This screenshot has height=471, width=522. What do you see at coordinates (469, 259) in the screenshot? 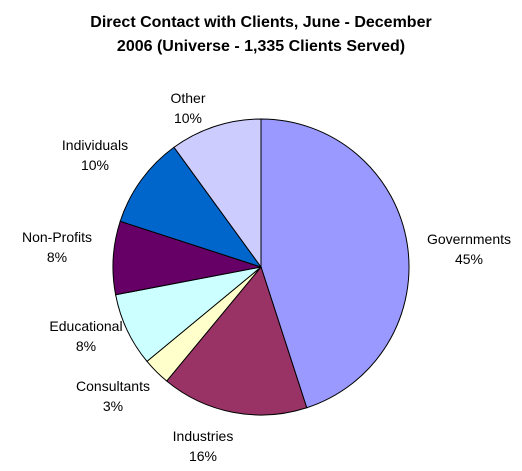
I see `slice-value-governments: 45%` at bounding box center [469, 259].